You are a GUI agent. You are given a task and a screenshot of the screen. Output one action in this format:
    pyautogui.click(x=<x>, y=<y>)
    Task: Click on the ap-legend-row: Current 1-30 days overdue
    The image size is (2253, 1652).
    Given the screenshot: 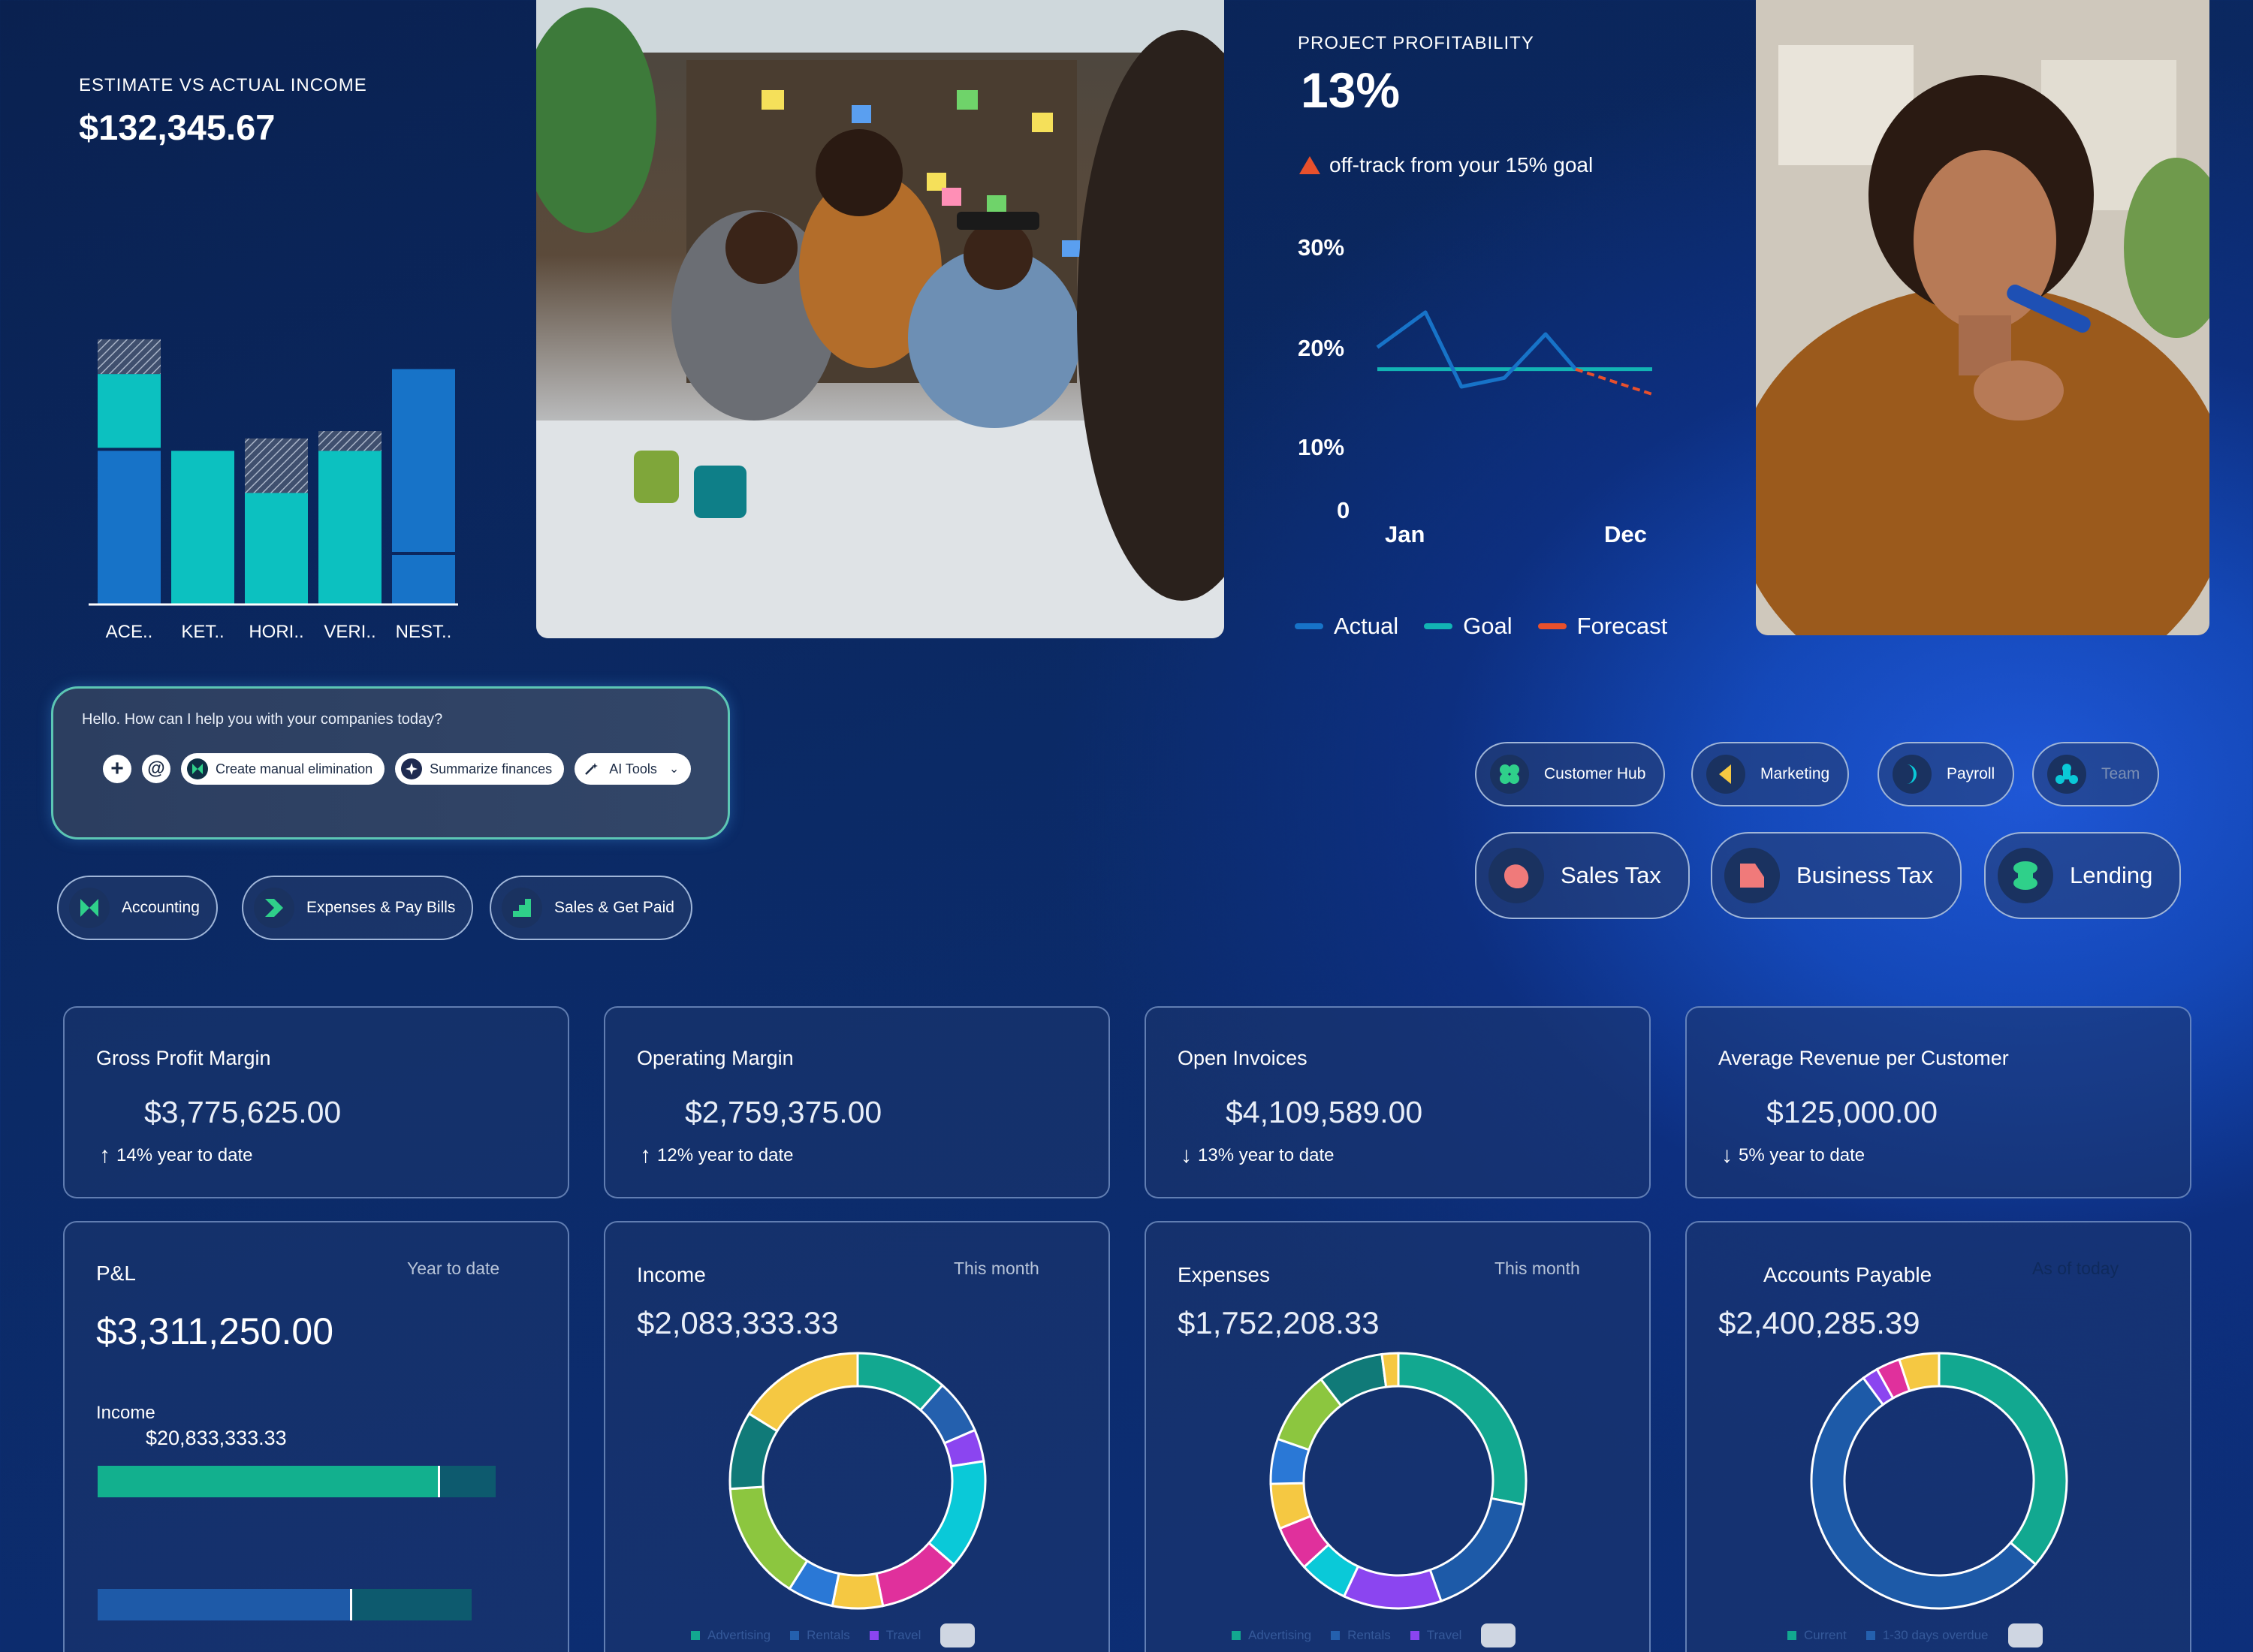 What is the action you would take?
    pyautogui.click(x=1915, y=1635)
    